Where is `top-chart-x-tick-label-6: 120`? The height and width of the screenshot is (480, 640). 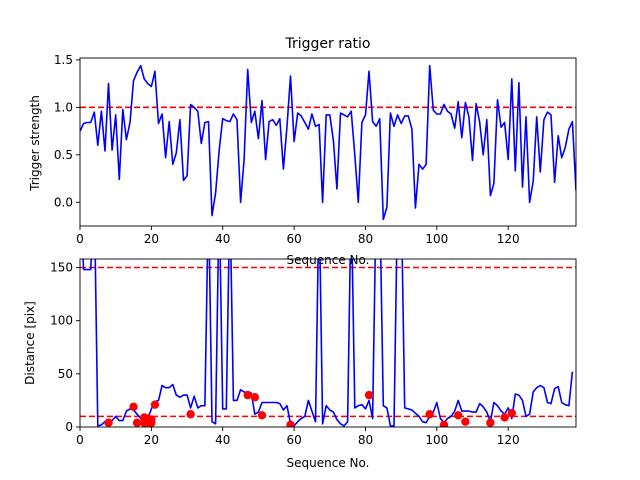 top-chart-x-tick-label-6: 120 is located at coordinates (508, 239).